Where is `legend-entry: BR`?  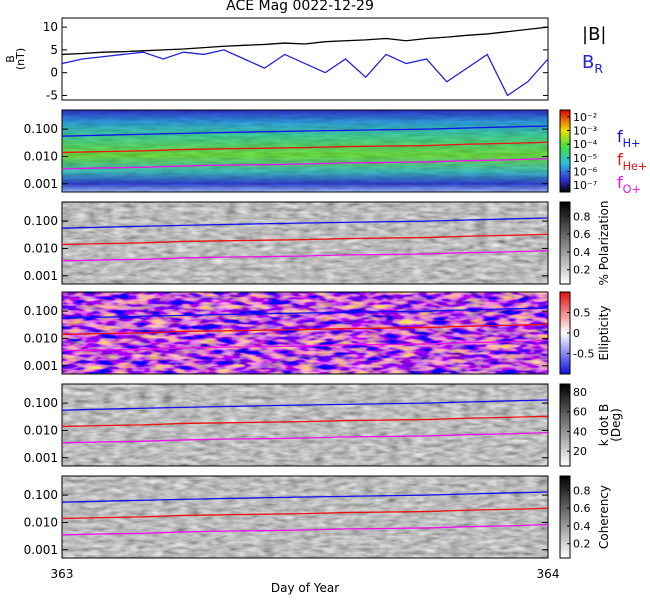
legend-entry: BR is located at coordinates (592, 64).